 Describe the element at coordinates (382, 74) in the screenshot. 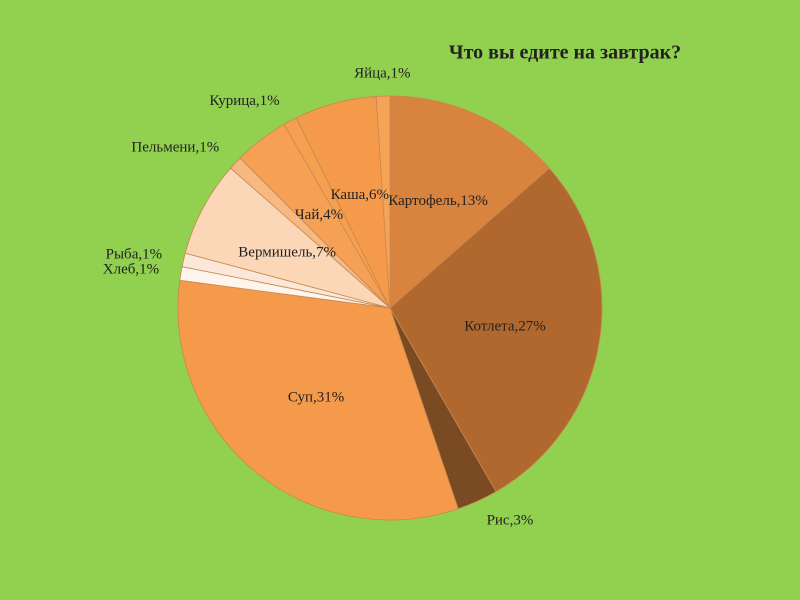

I see `data-label: Яйца,1%` at that location.